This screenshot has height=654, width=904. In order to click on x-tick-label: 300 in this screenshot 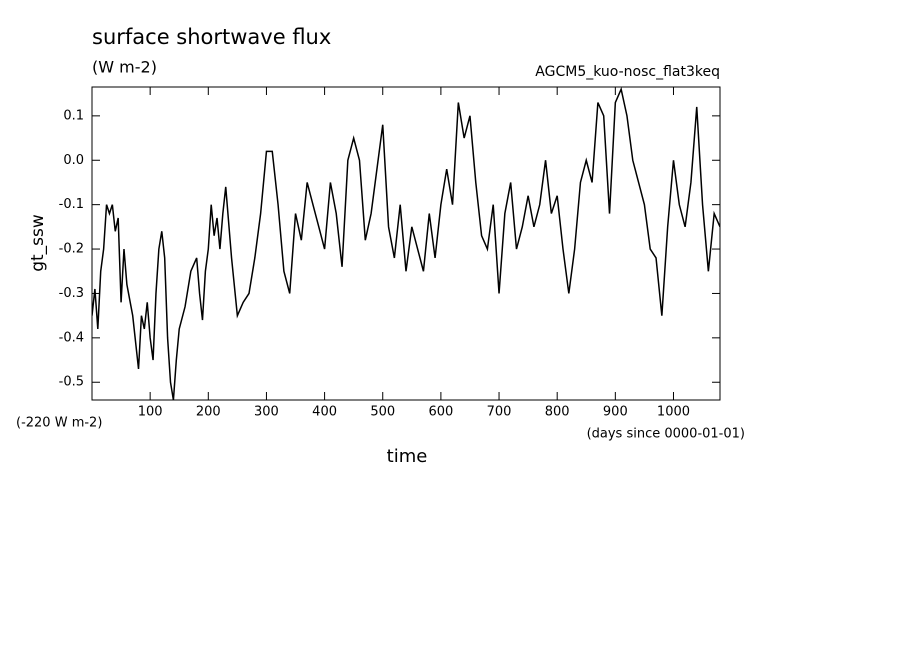, I will do `click(266, 412)`.